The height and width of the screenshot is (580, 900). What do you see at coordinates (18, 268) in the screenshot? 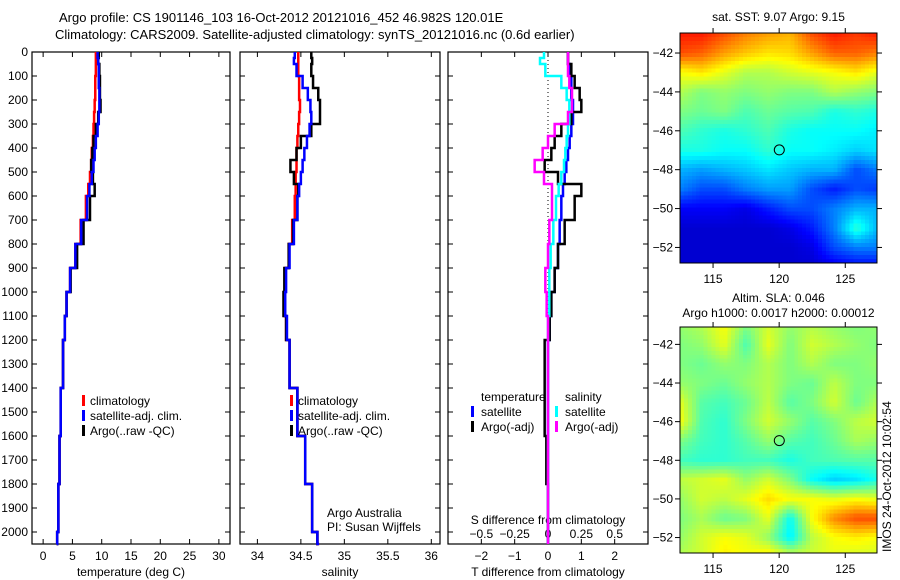
I see `depth-tick-label: 900` at bounding box center [18, 268].